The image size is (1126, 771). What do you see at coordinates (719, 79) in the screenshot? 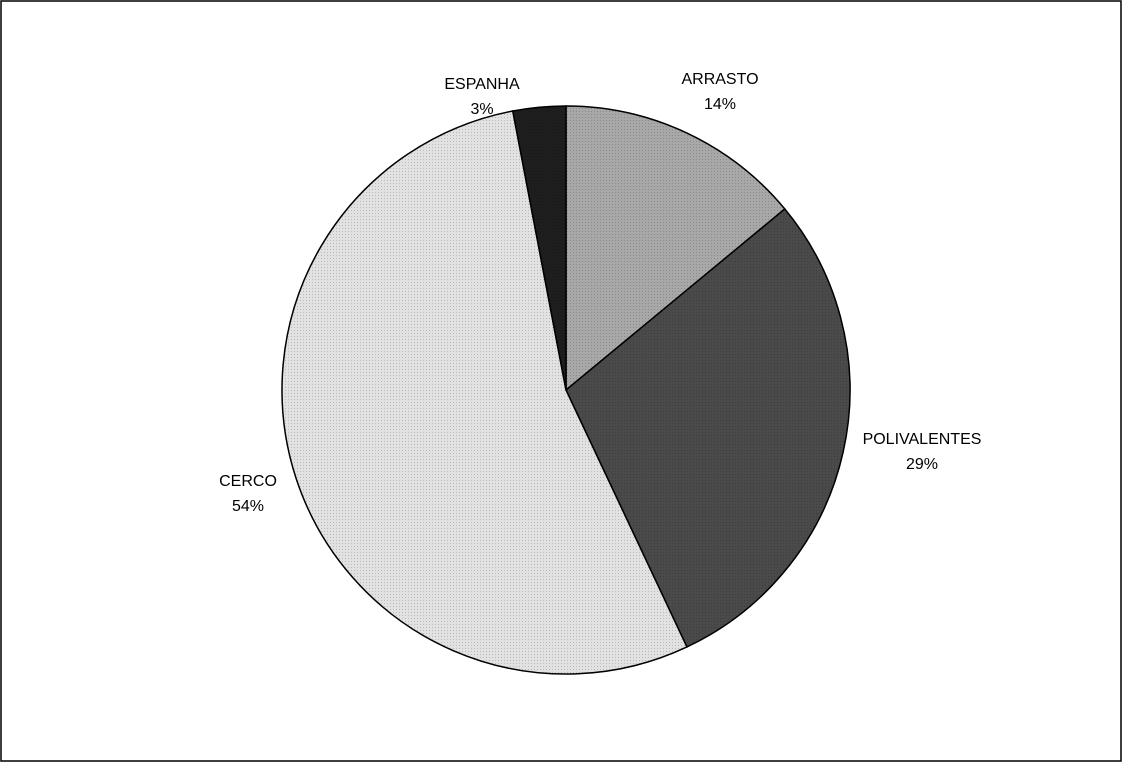
I see `slice-label: ARRASTO` at bounding box center [719, 79].